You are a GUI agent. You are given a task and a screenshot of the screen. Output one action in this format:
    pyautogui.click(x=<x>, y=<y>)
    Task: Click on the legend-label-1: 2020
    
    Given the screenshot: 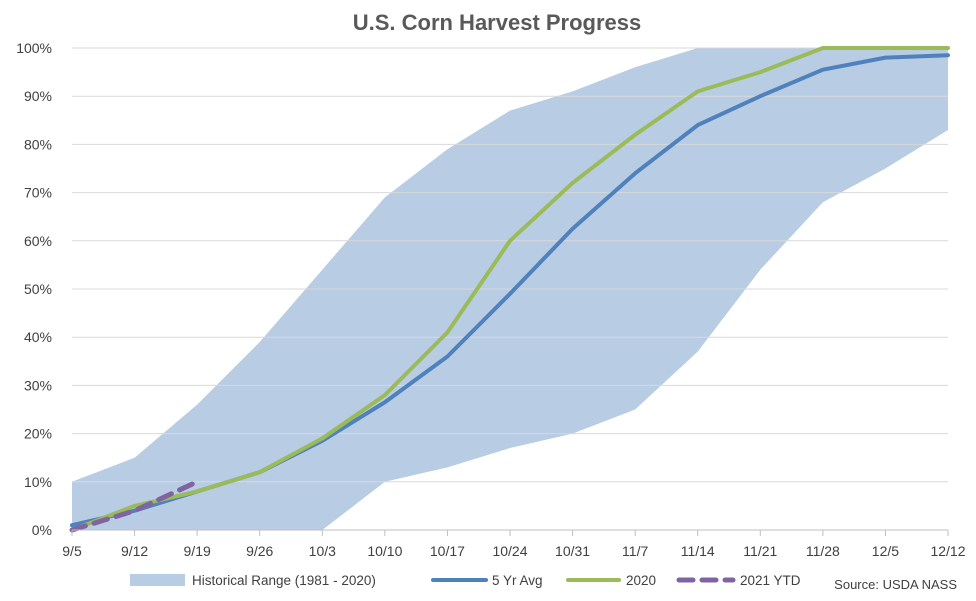 What is the action you would take?
    pyautogui.click(x=641, y=580)
    